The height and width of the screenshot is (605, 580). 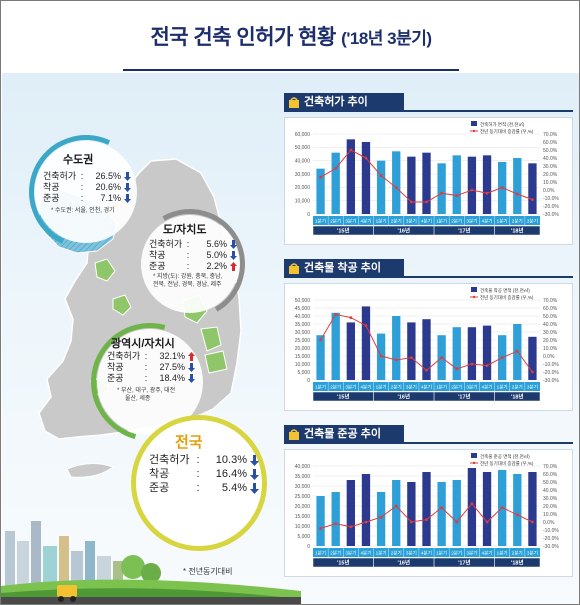 I want to click on stat-value: 10.3%, so click(x=231, y=460).